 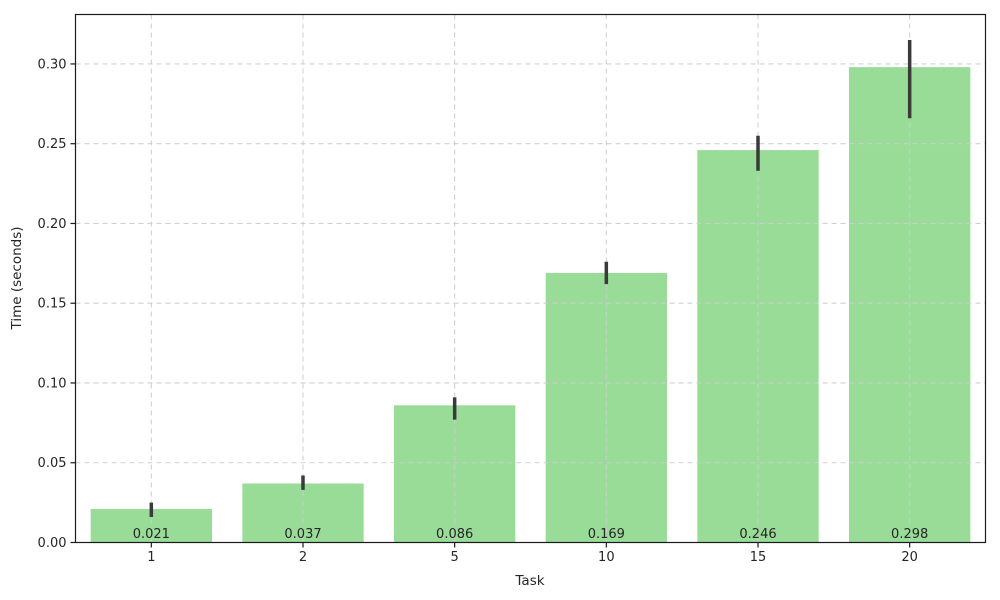 What do you see at coordinates (52, 463) in the screenshot?
I see `y-tick-label: 0.05` at bounding box center [52, 463].